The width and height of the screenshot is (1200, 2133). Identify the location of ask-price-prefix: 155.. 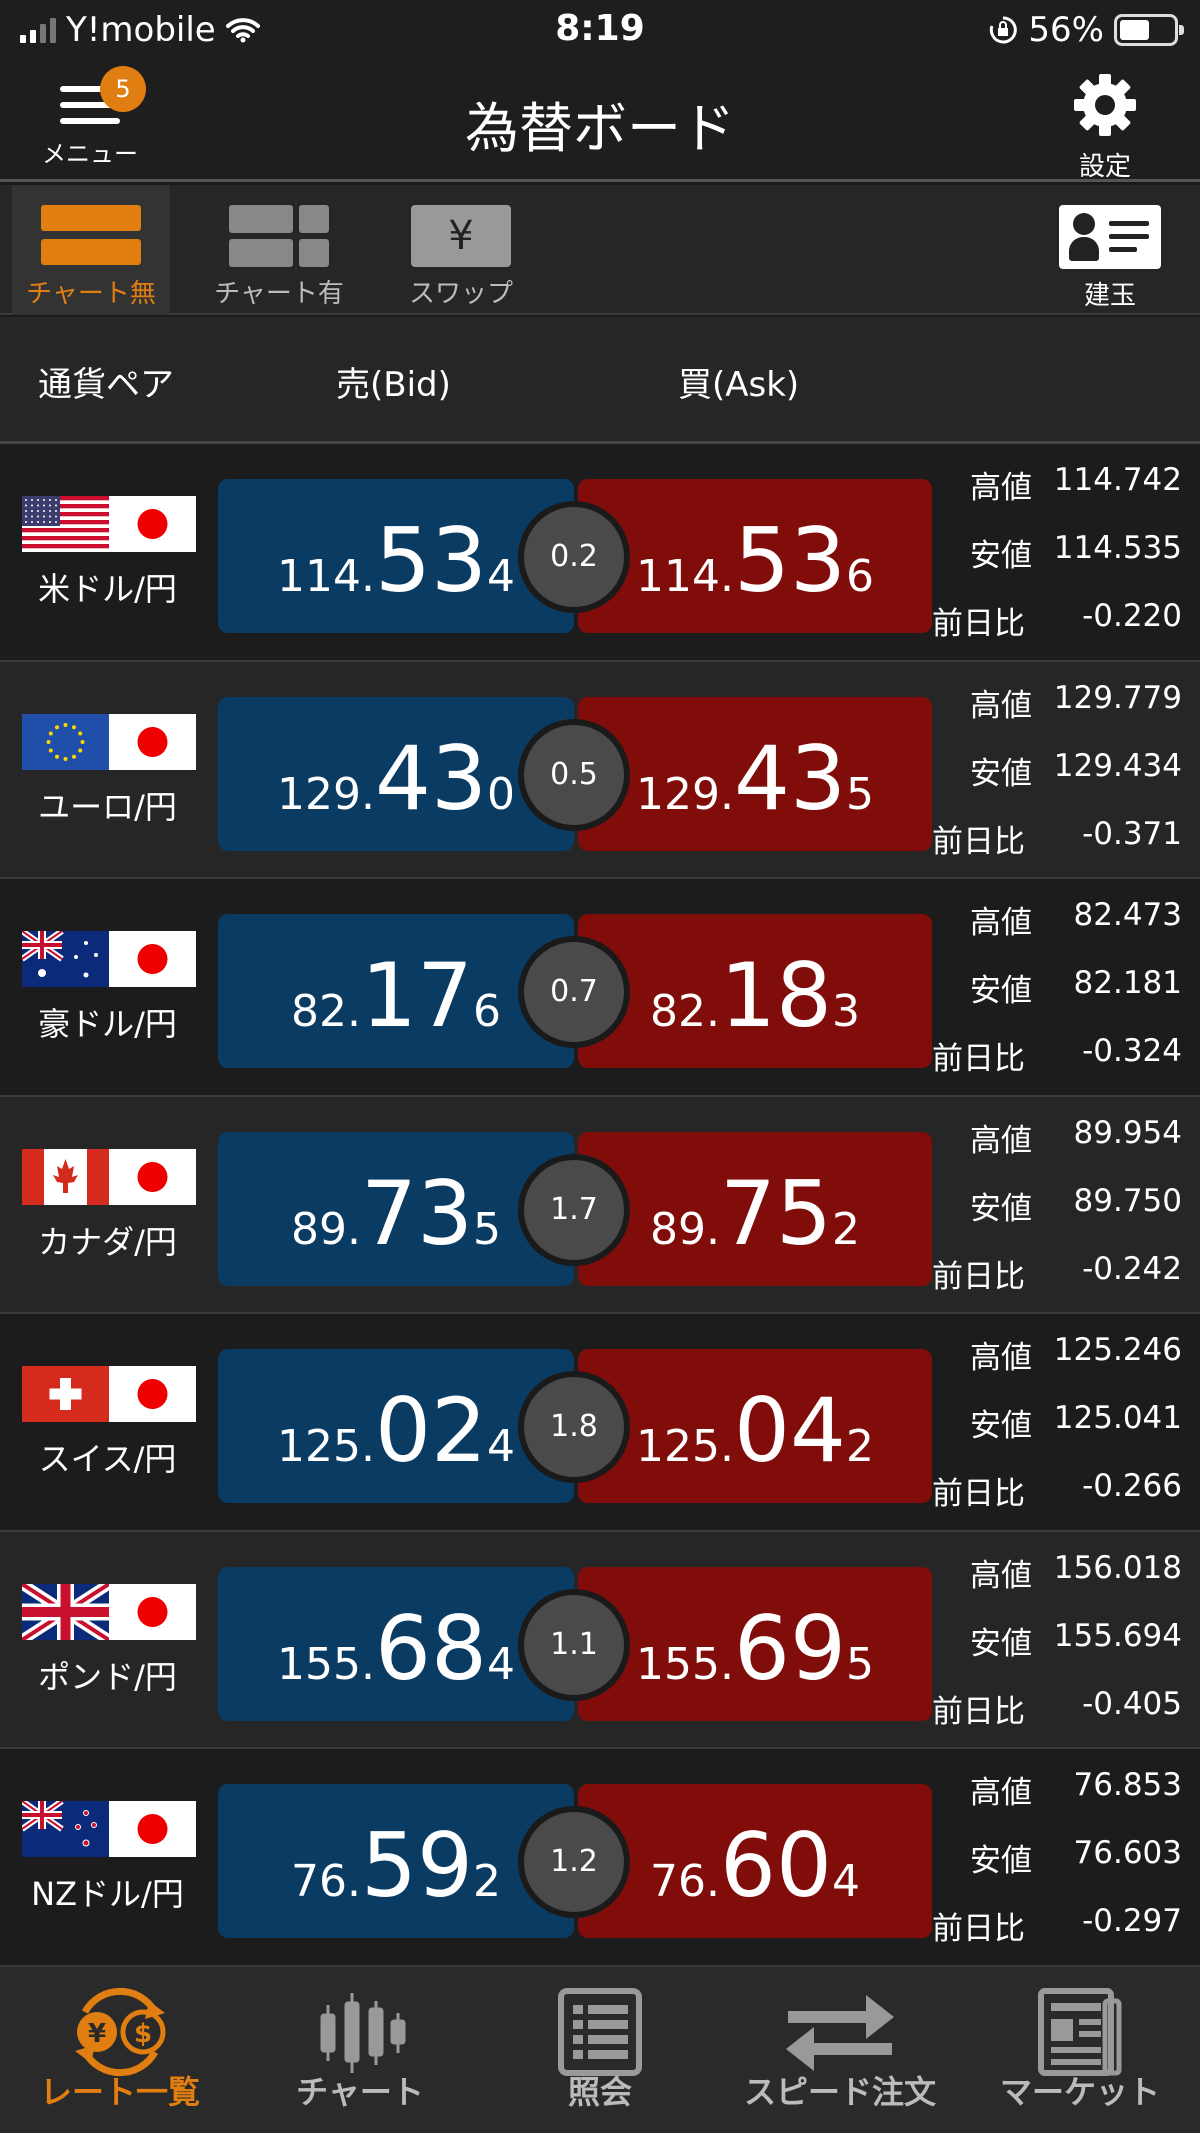
(685, 1664).